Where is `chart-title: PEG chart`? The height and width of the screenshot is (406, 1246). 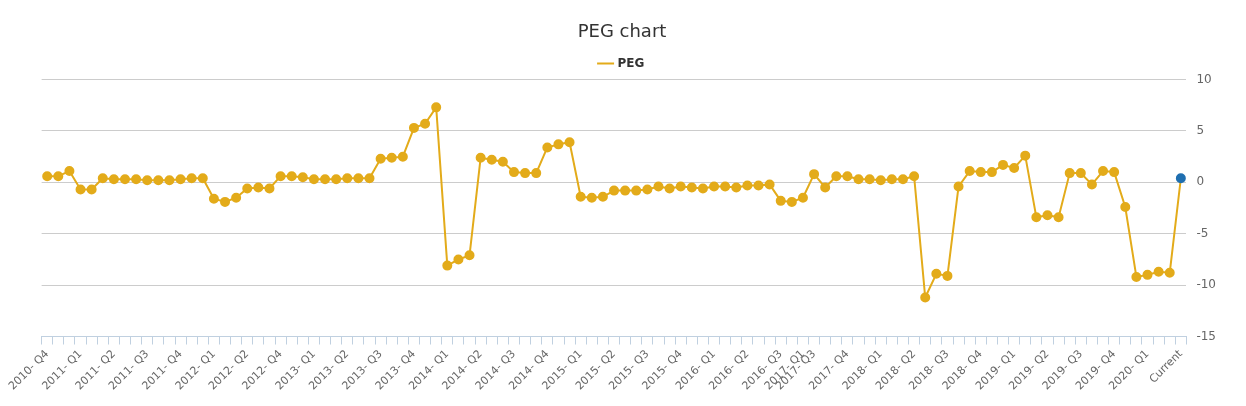 chart-title: PEG chart is located at coordinates (622, 31).